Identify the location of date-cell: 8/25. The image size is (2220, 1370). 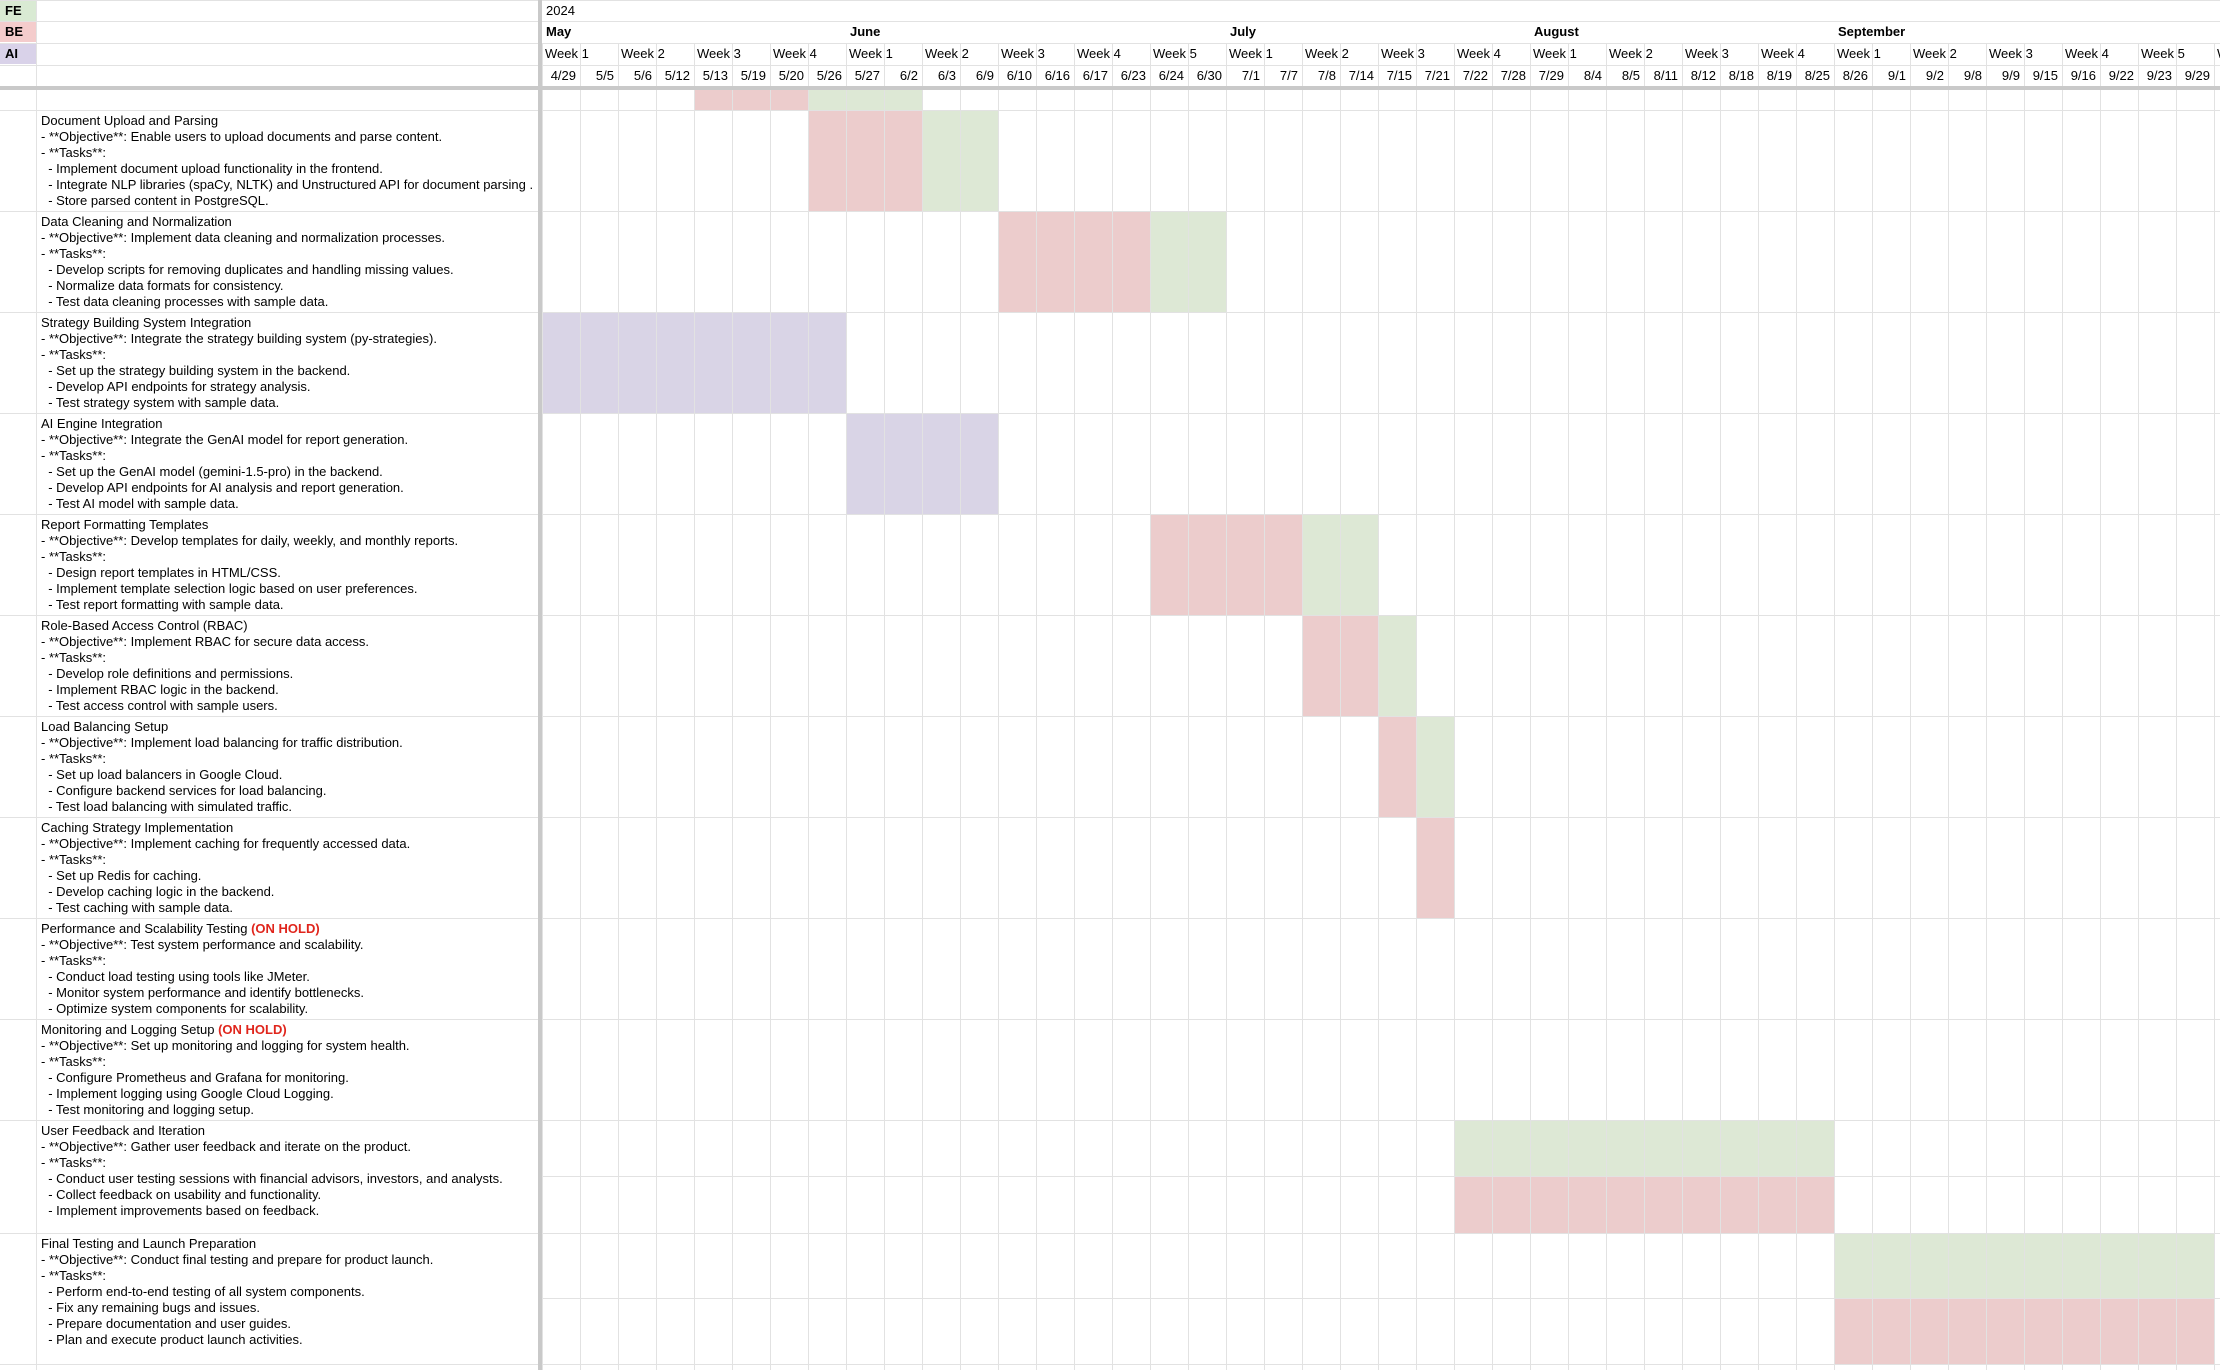
(1817, 75).